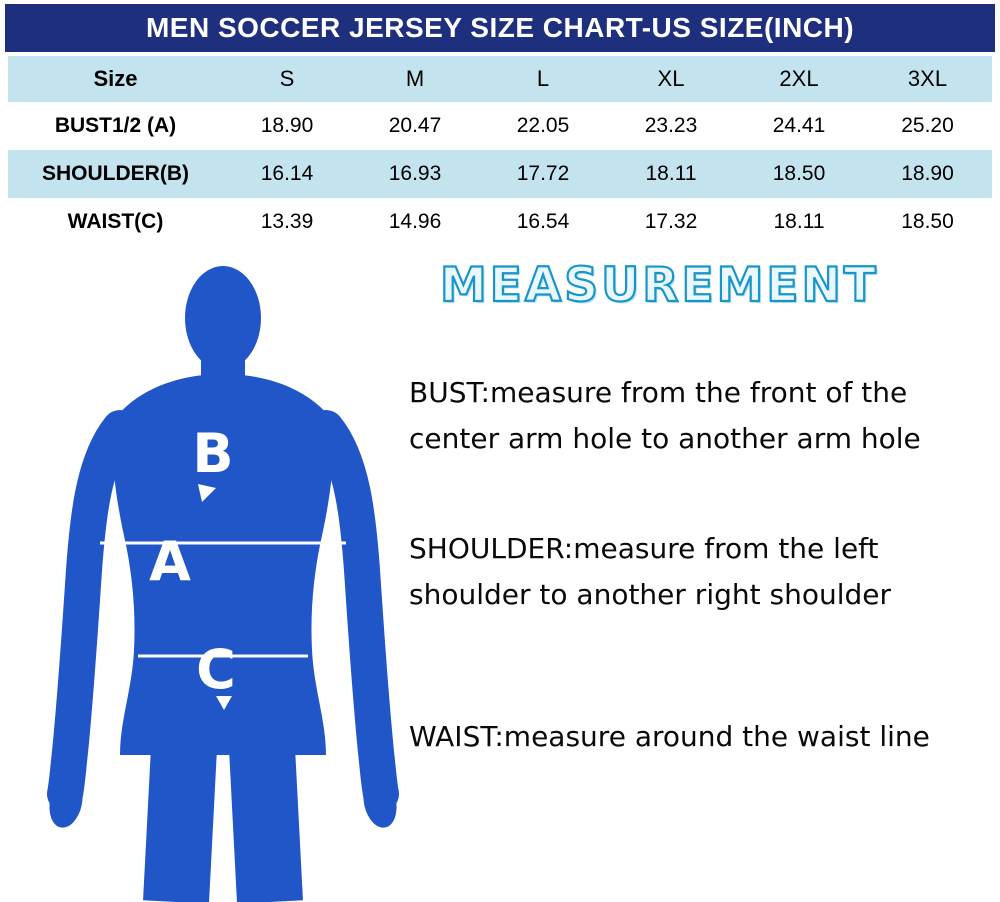 The image size is (1000, 902). What do you see at coordinates (170, 561) in the screenshot?
I see `marker-letter-a: A` at bounding box center [170, 561].